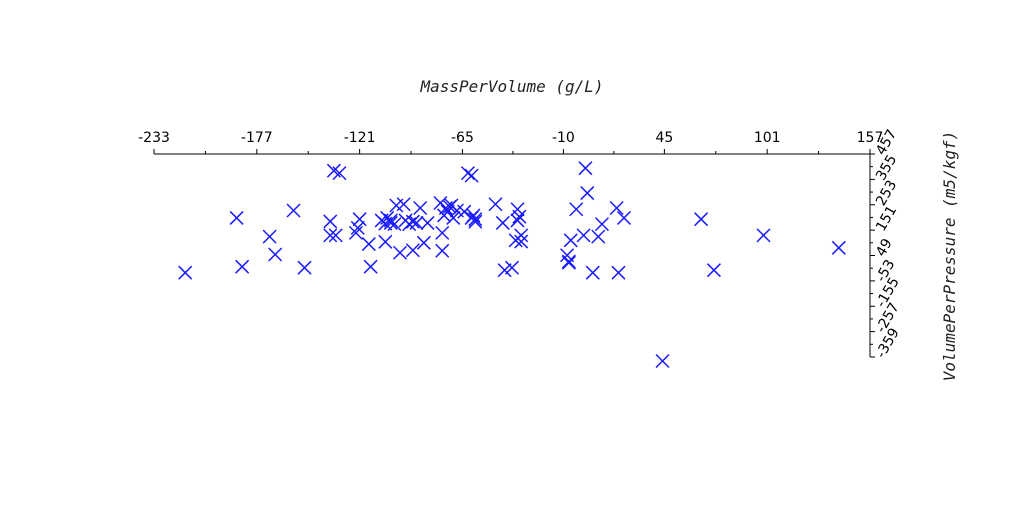 This screenshot has height=512, width=1024. Describe the element at coordinates (257, 138) in the screenshot. I see `x-tick-label: -177` at that location.